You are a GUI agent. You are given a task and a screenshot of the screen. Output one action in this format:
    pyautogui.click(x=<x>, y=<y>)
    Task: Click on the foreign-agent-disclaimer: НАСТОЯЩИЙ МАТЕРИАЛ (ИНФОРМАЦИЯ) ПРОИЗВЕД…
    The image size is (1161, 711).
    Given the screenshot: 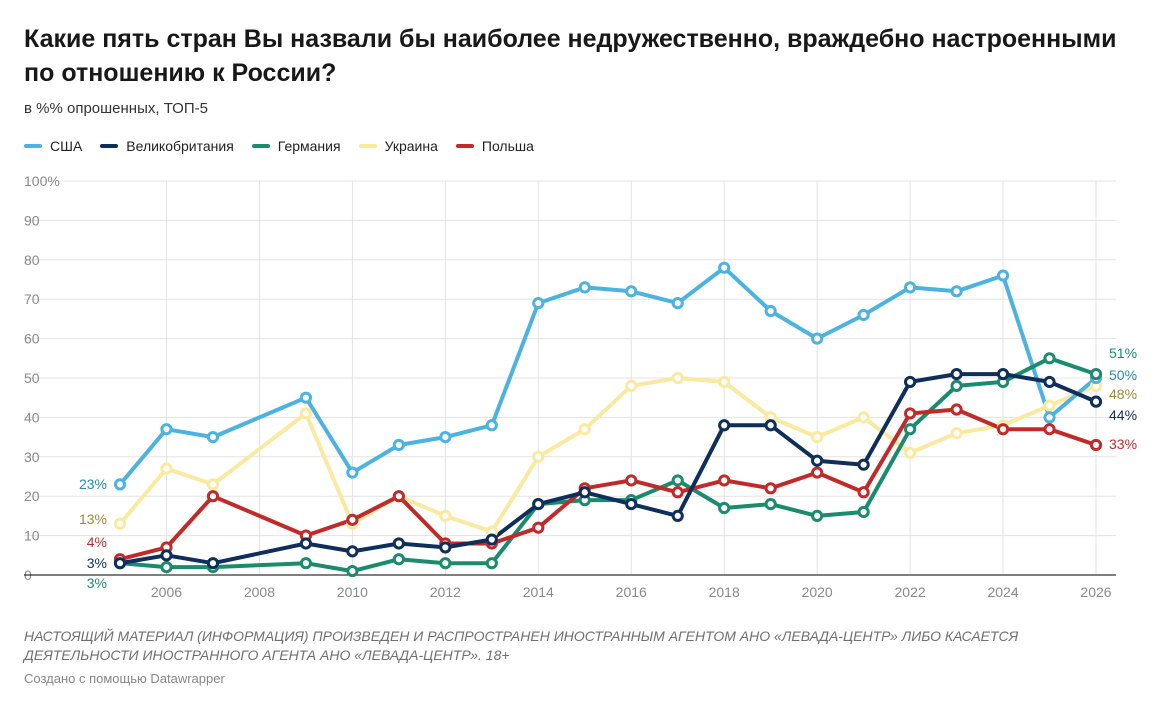 What is the action you would take?
    pyautogui.click(x=521, y=645)
    